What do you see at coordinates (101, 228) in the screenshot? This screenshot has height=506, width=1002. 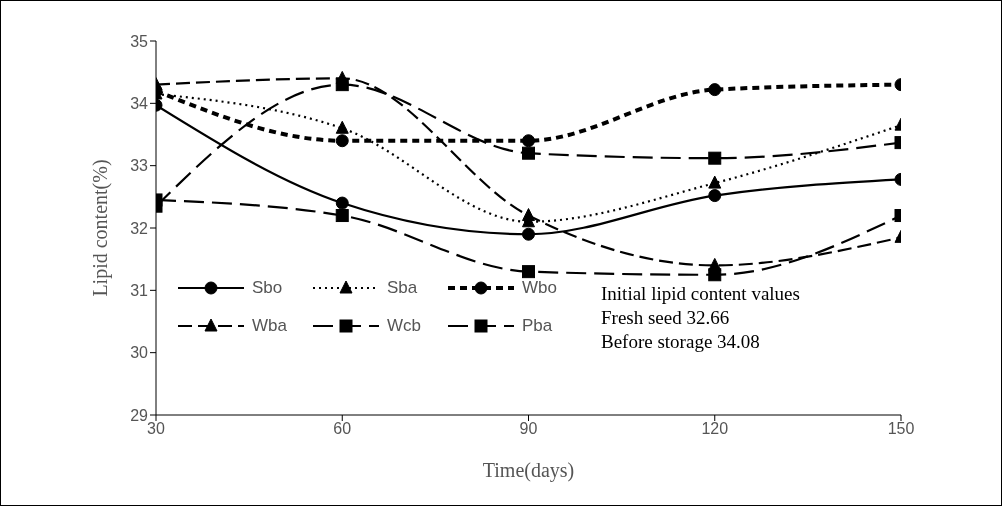 I see `y-axis-title: Lipid content(%)` at bounding box center [101, 228].